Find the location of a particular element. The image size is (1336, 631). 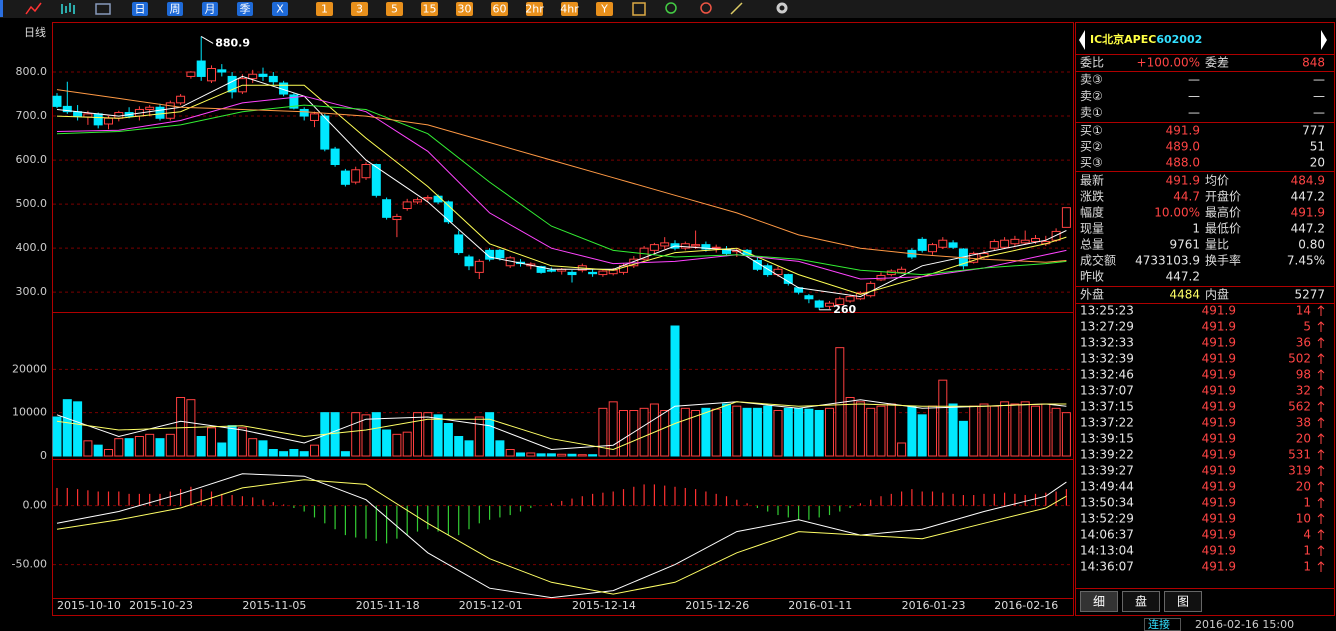

toolbar-button-label: 4hr is located at coordinates (569, 9).